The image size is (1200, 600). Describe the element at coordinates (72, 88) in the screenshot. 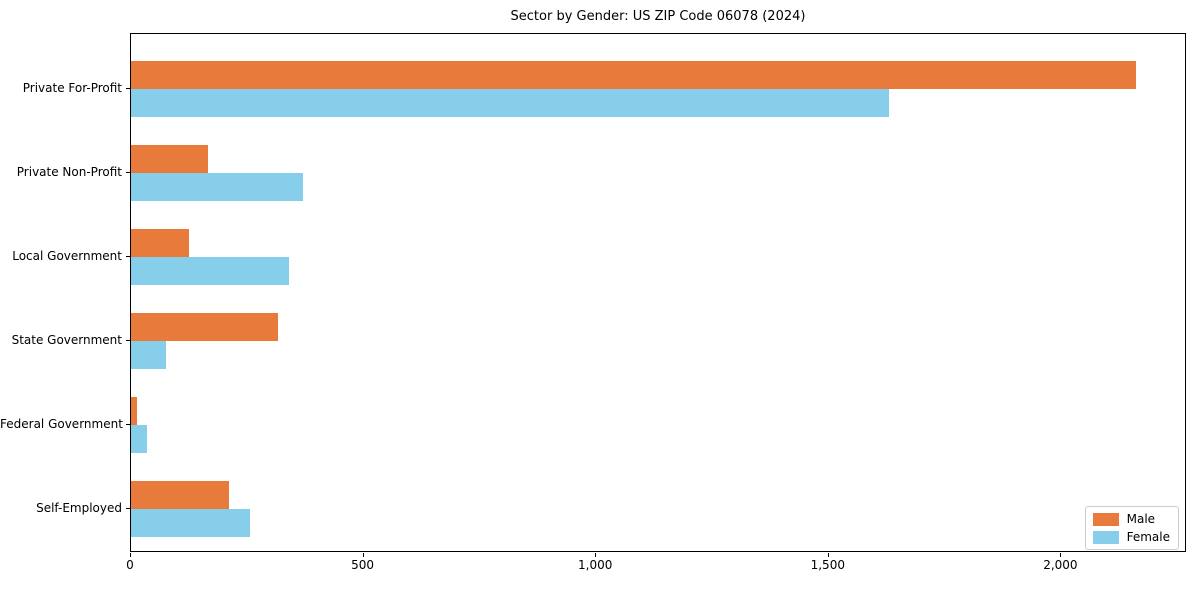

I see `y-tick-label-private-for-profit: Private For-Profit` at that location.